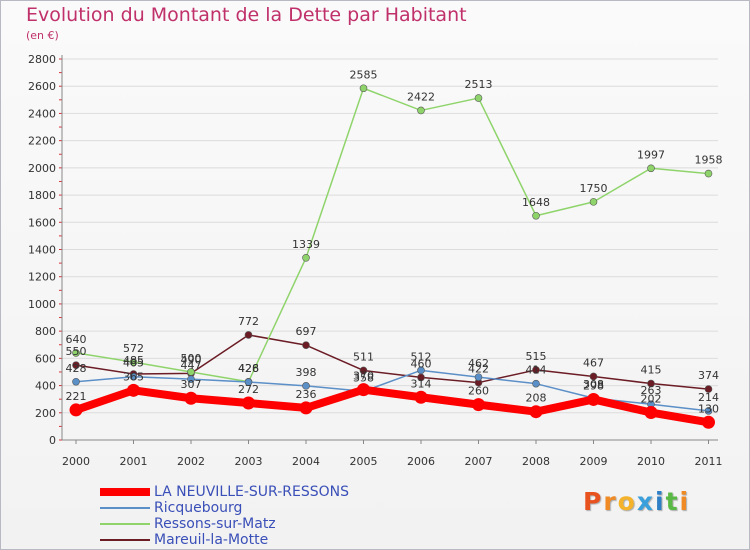 The image size is (750, 550). Describe the element at coordinates (364, 74) in the screenshot. I see `data-label: 2585` at that location.